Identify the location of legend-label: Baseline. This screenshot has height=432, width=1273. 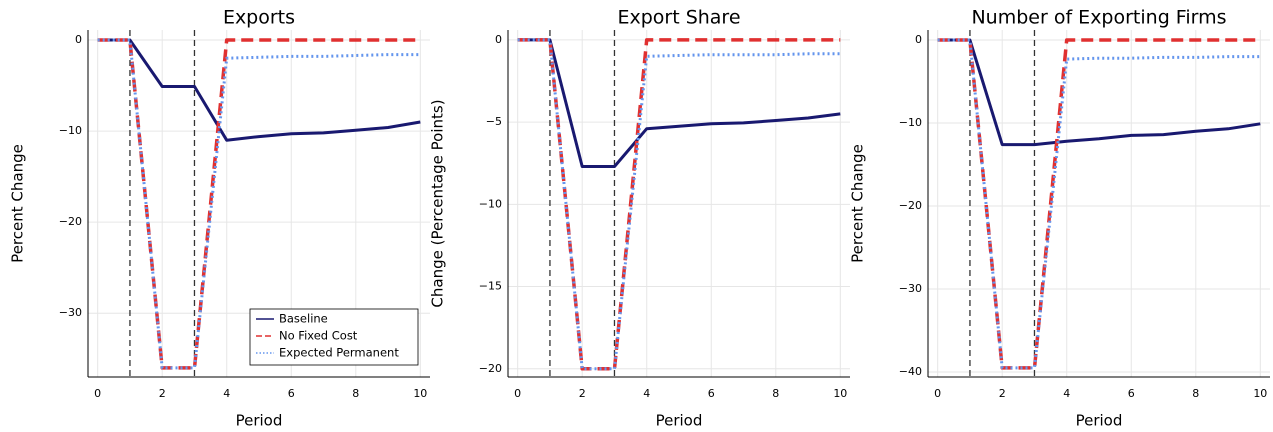
(303, 319).